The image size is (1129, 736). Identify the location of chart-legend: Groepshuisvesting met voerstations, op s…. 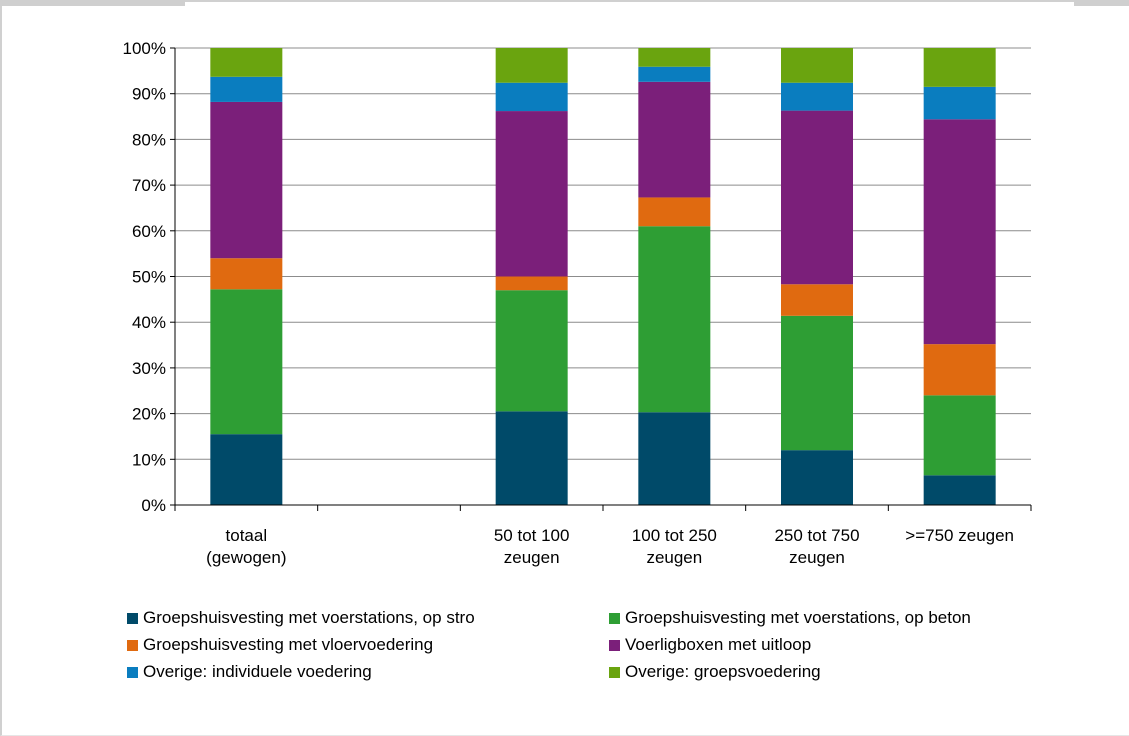
(607, 645).